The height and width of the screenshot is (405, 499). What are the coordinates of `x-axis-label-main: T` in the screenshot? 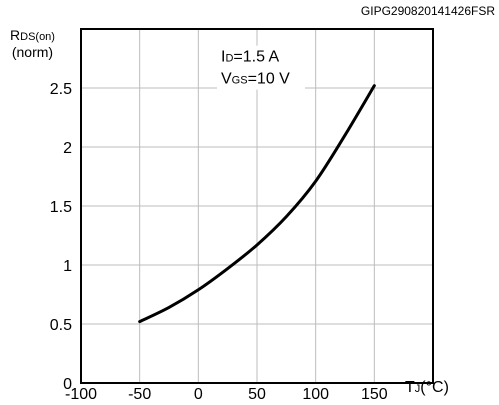 It's located at (410, 387).